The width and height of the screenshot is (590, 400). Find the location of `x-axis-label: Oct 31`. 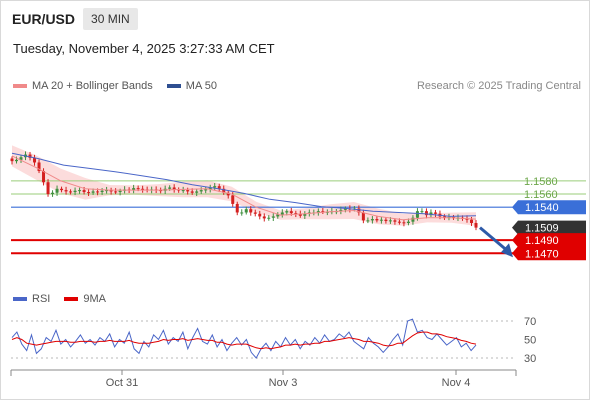

x-axis-label: Oct 31 is located at coordinates (122, 383).